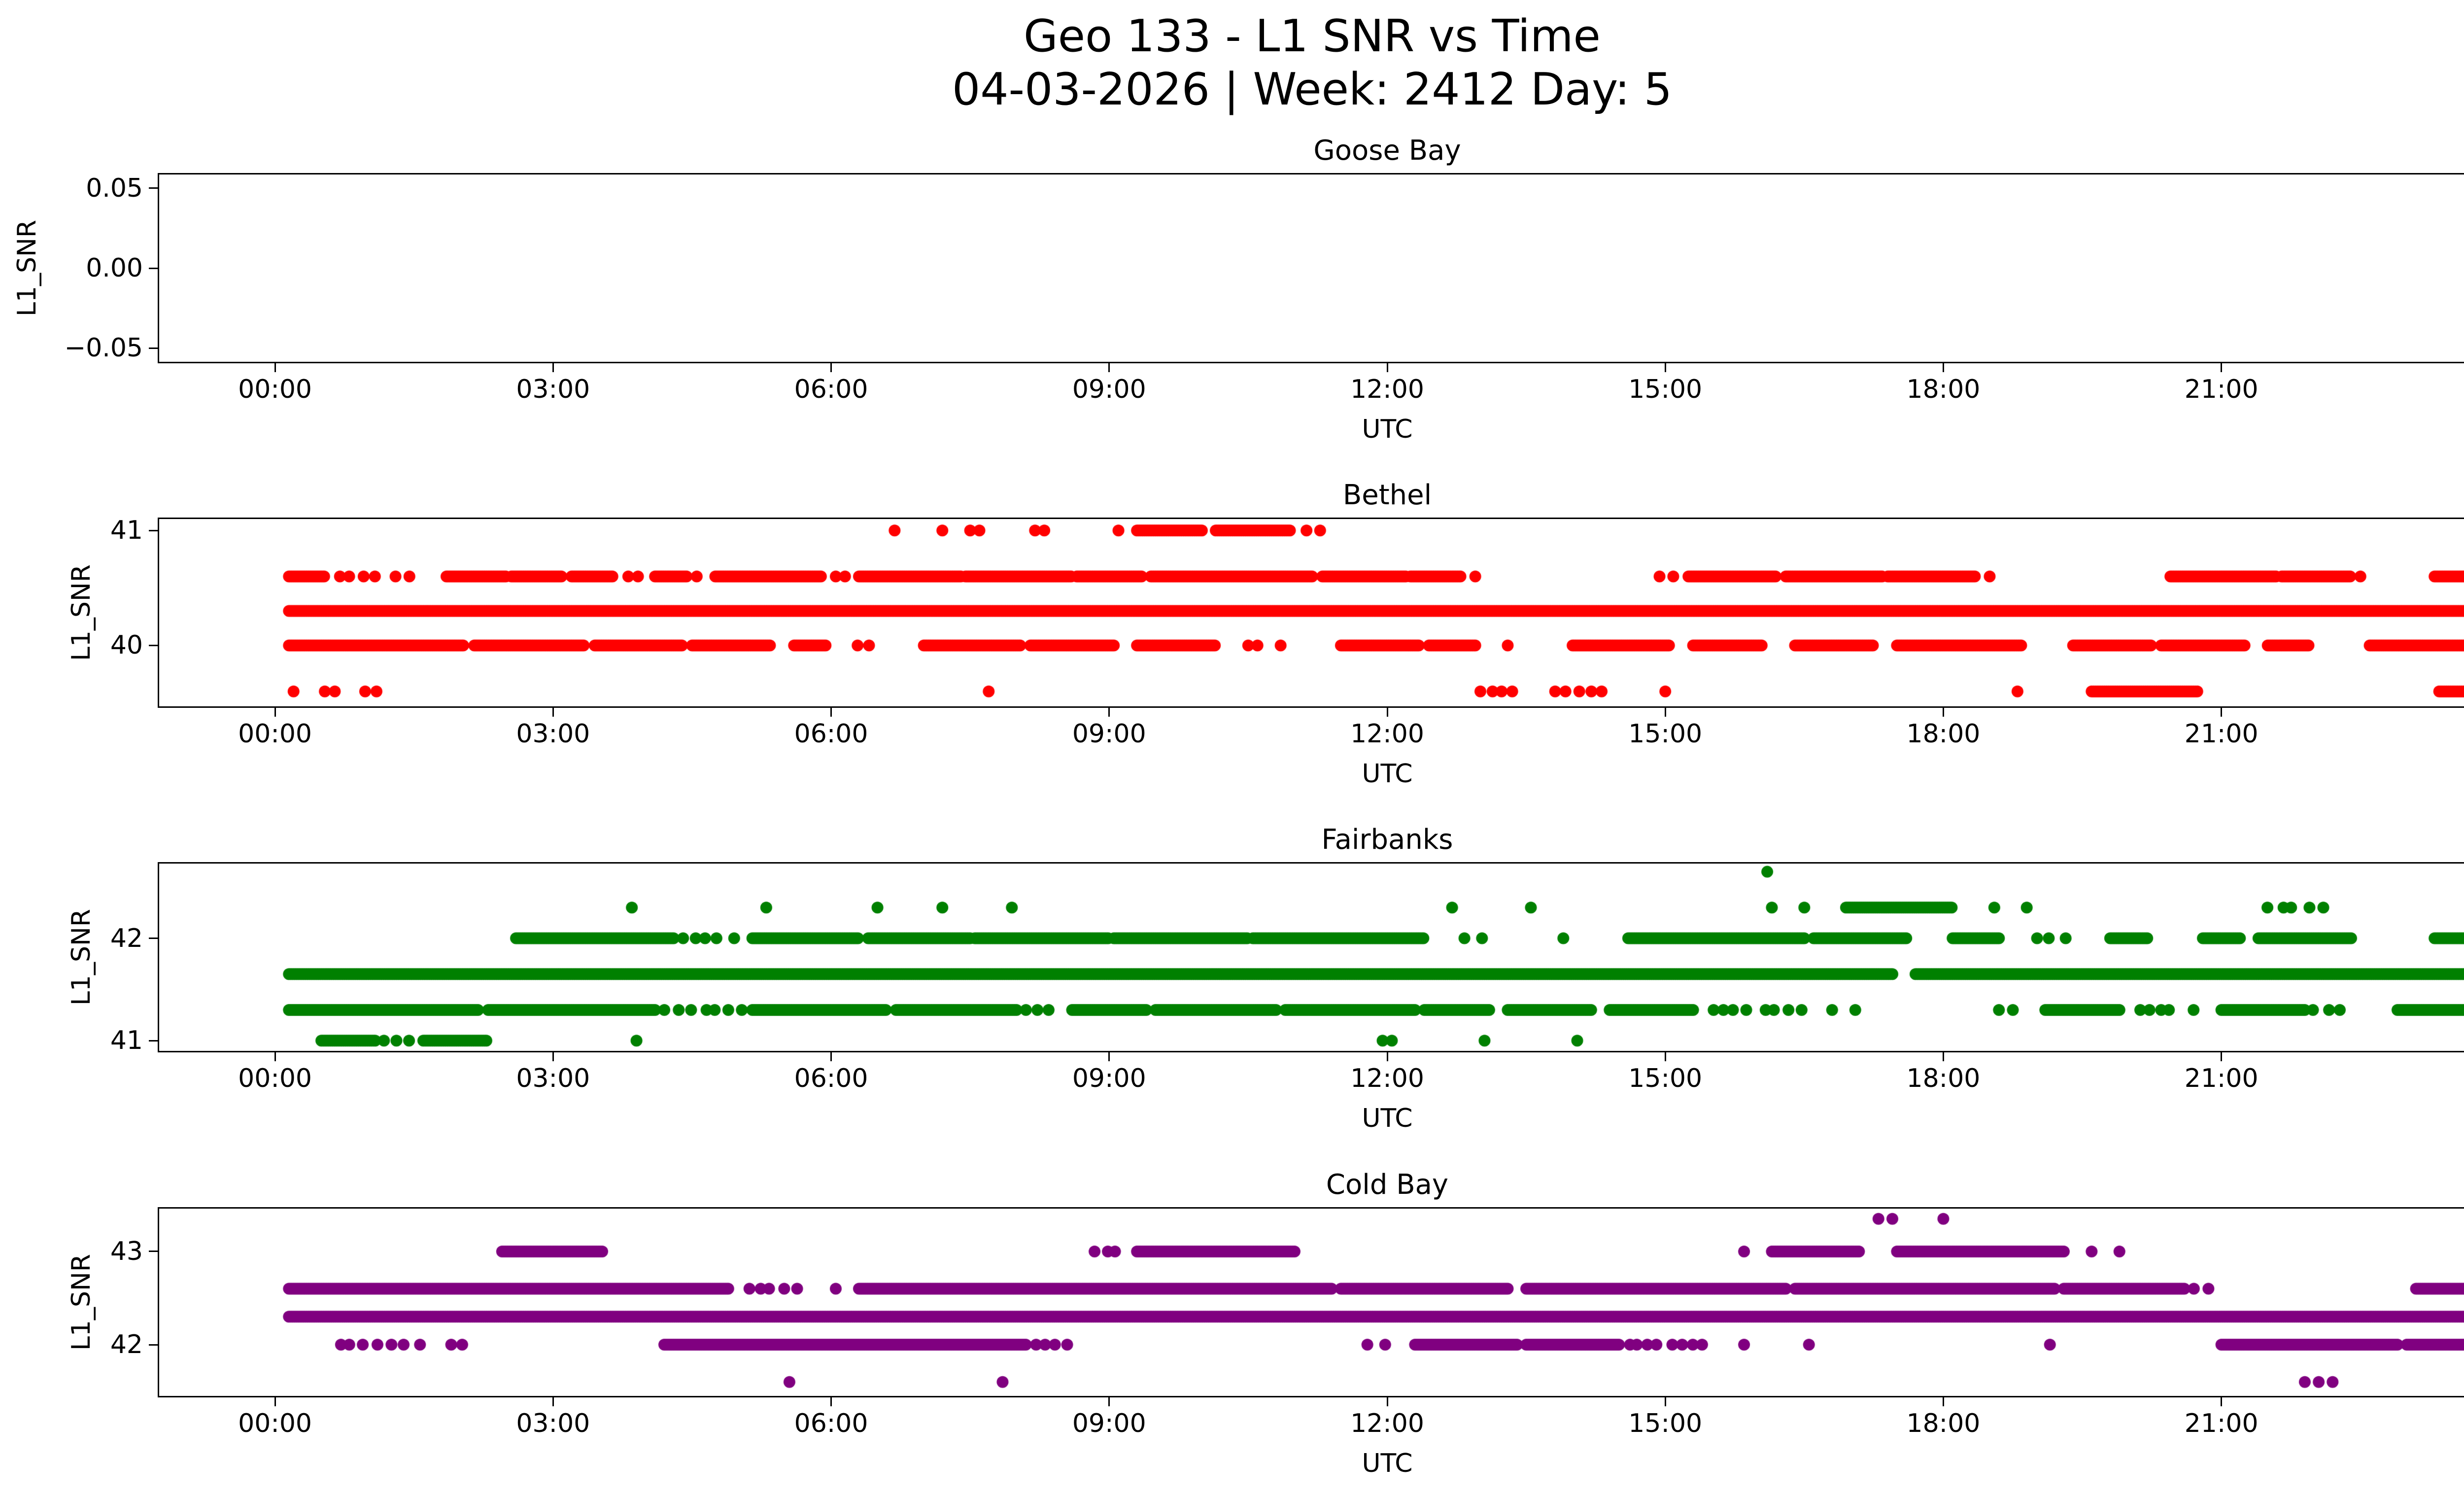 This screenshot has width=2464, height=1495. Describe the element at coordinates (114, 188) in the screenshot. I see `y-tick-label: 0.05` at that location.